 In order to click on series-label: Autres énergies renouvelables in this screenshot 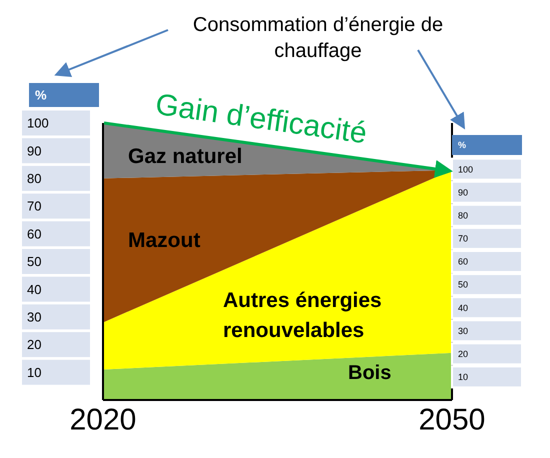, I will do `click(303, 316)`.